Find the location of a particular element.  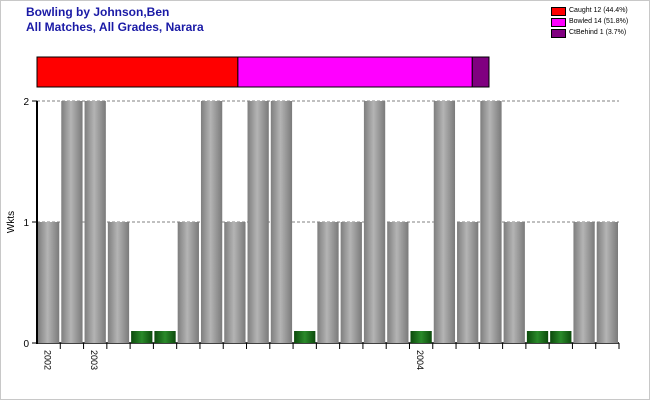

summary-segment-ctbehind is located at coordinates (480, 72).